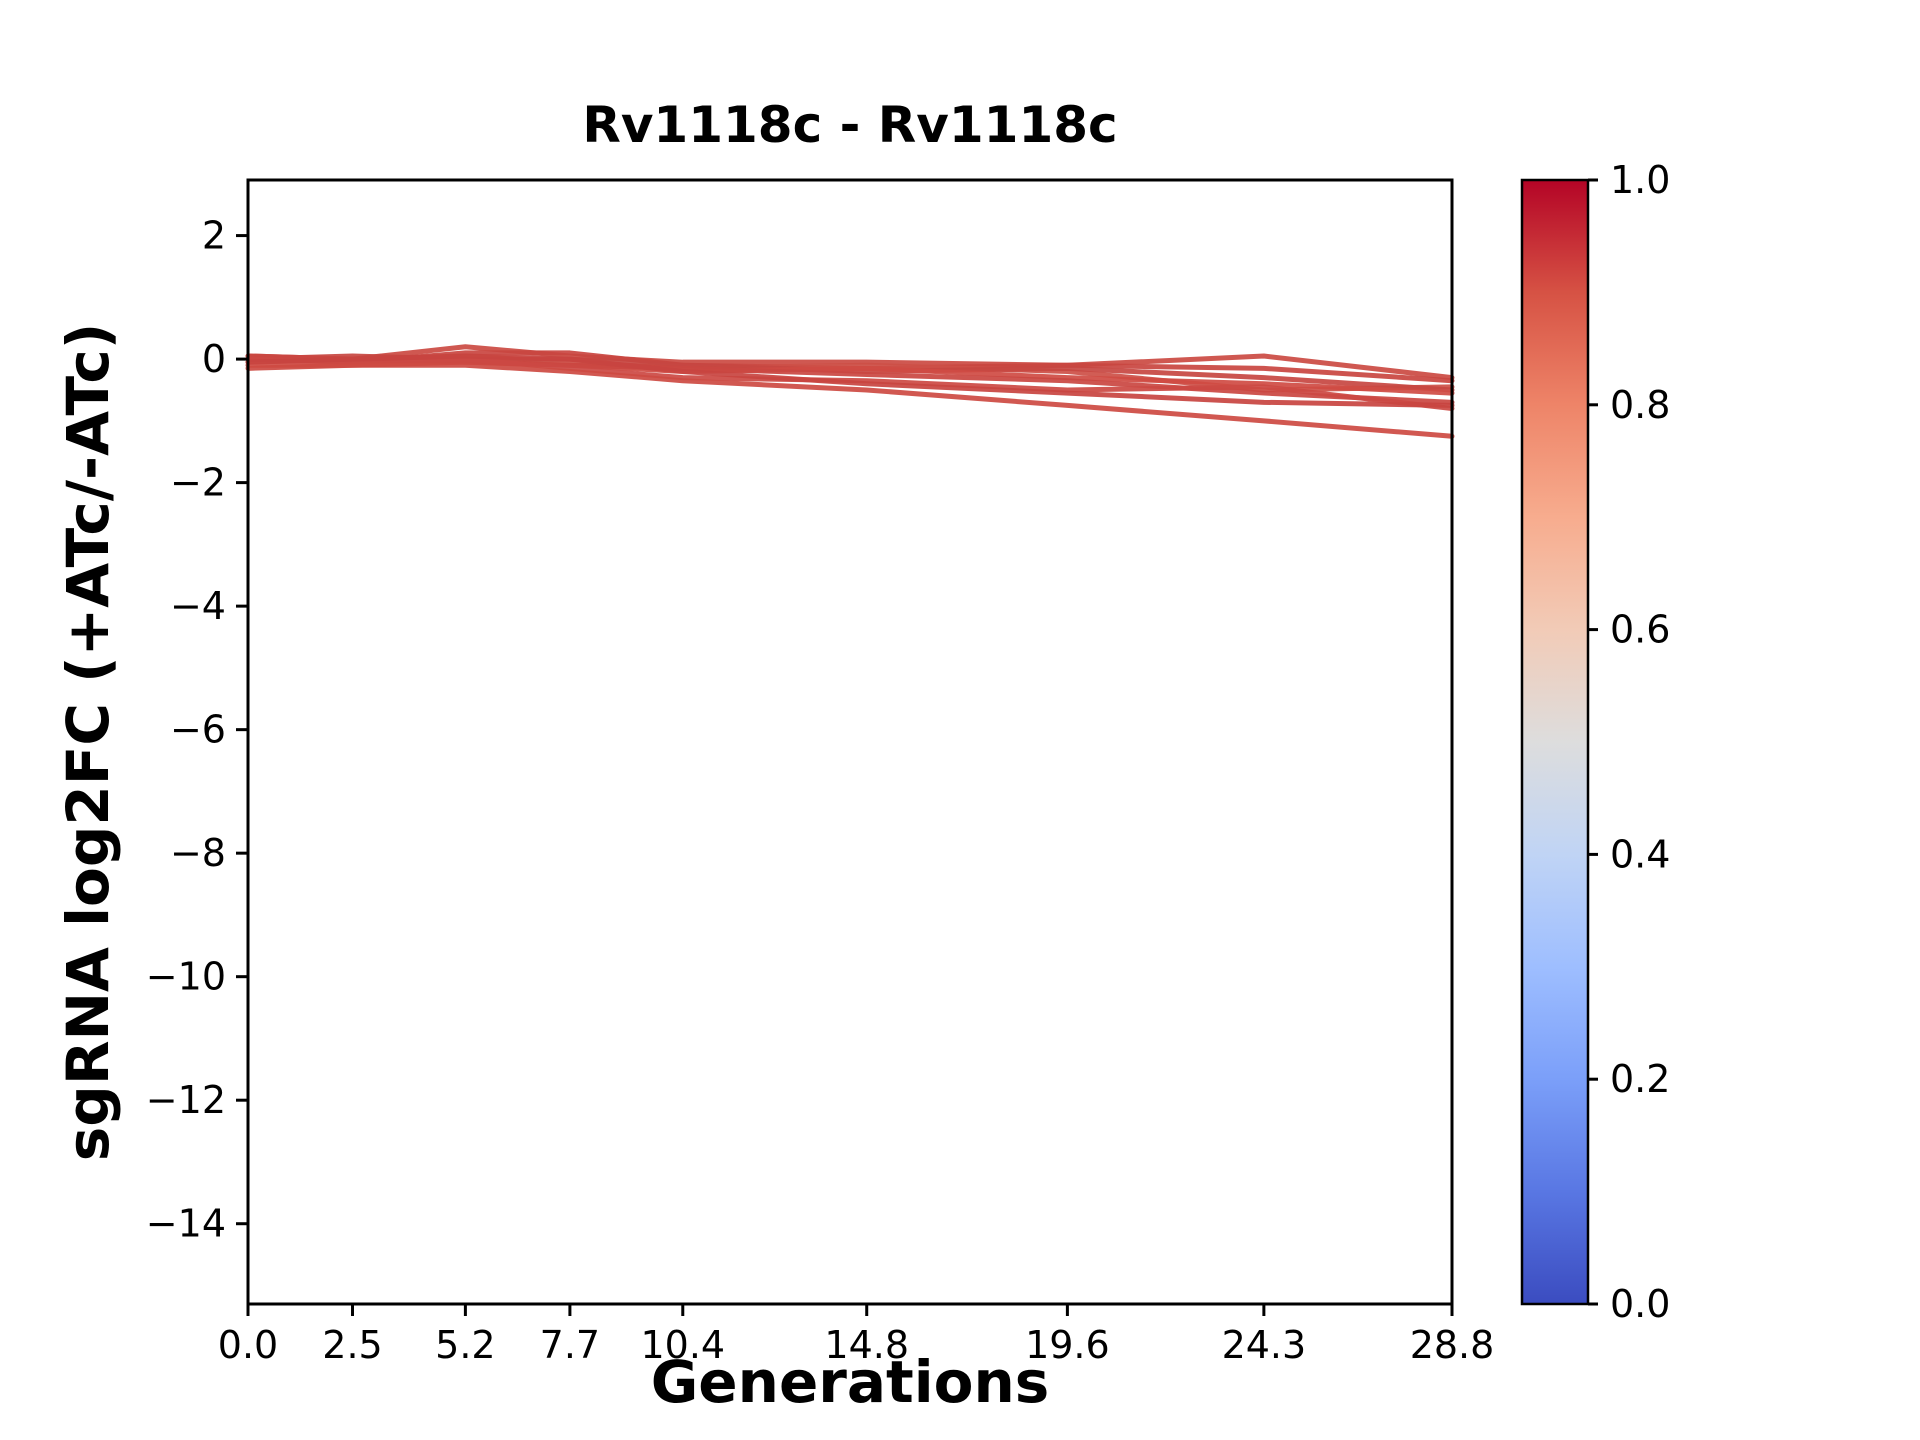 The height and width of the screenshot is (1440, 1920). I want to click on x-tick-label: 0.0, so click(248, 1345).